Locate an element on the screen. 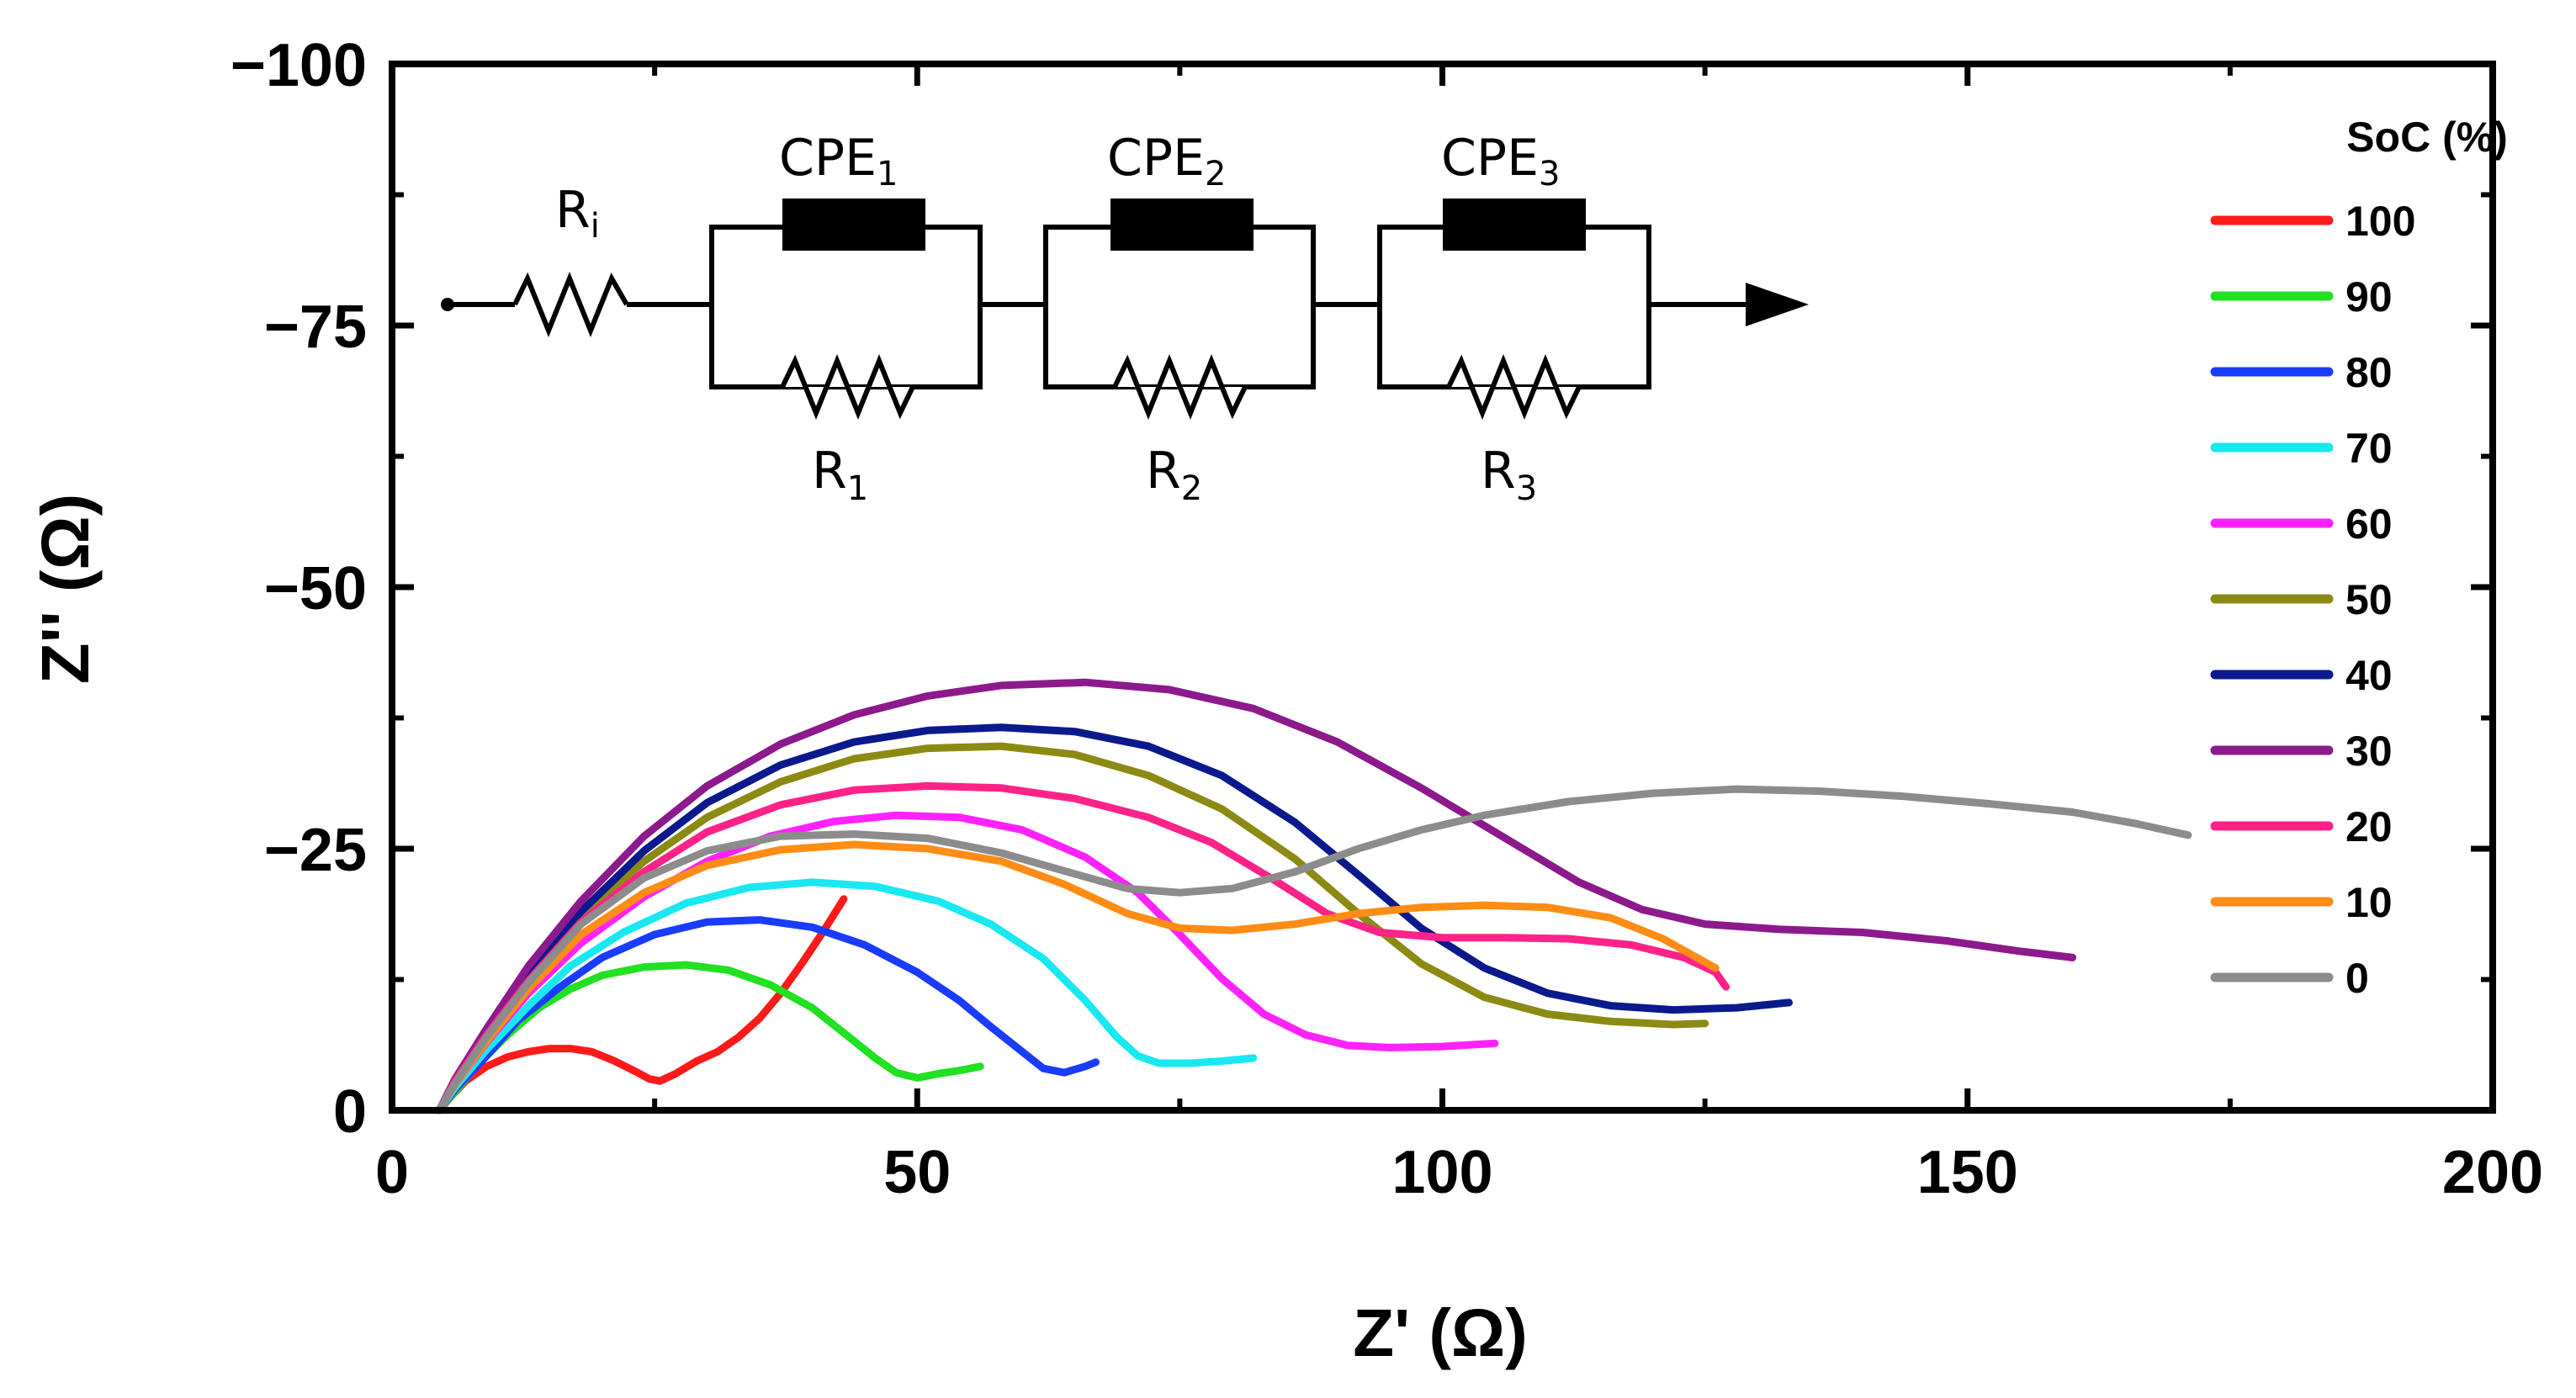  resistor-r3 is located at coordinates (1514, 387).